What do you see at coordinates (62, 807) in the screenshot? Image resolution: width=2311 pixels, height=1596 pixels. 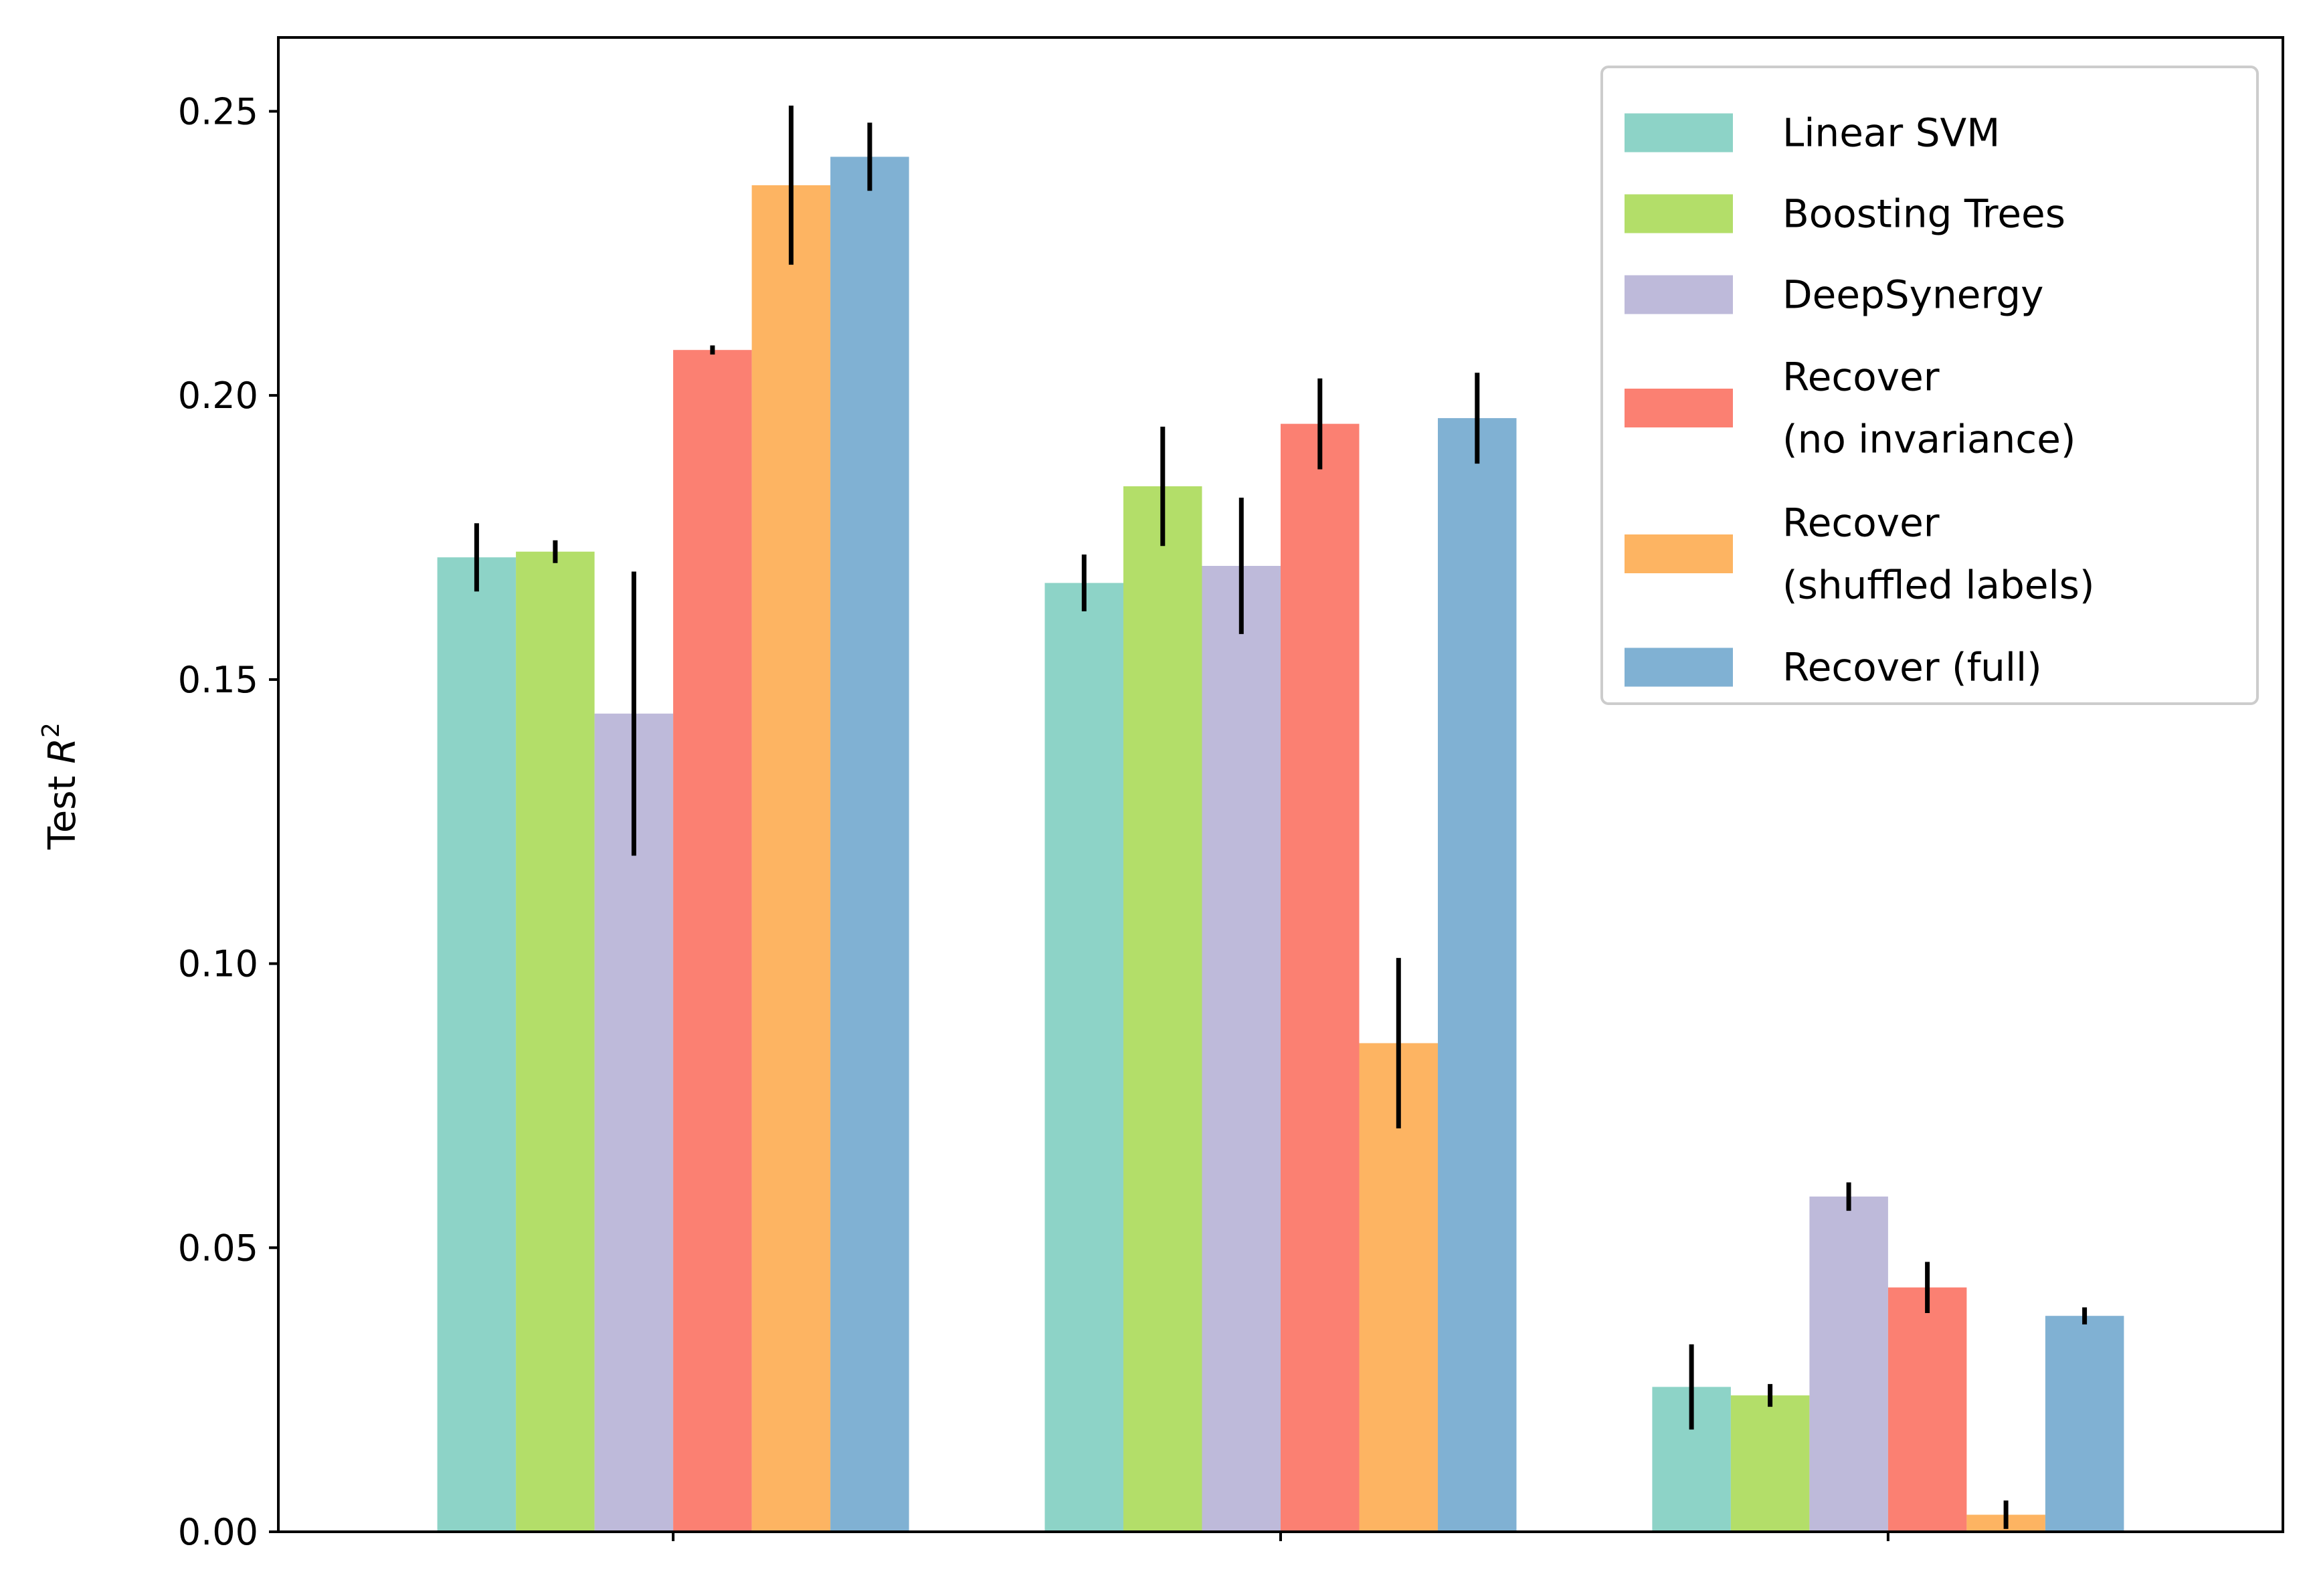 I see `y-axis-label-prefix: Test` at bounding box center [62, 807].